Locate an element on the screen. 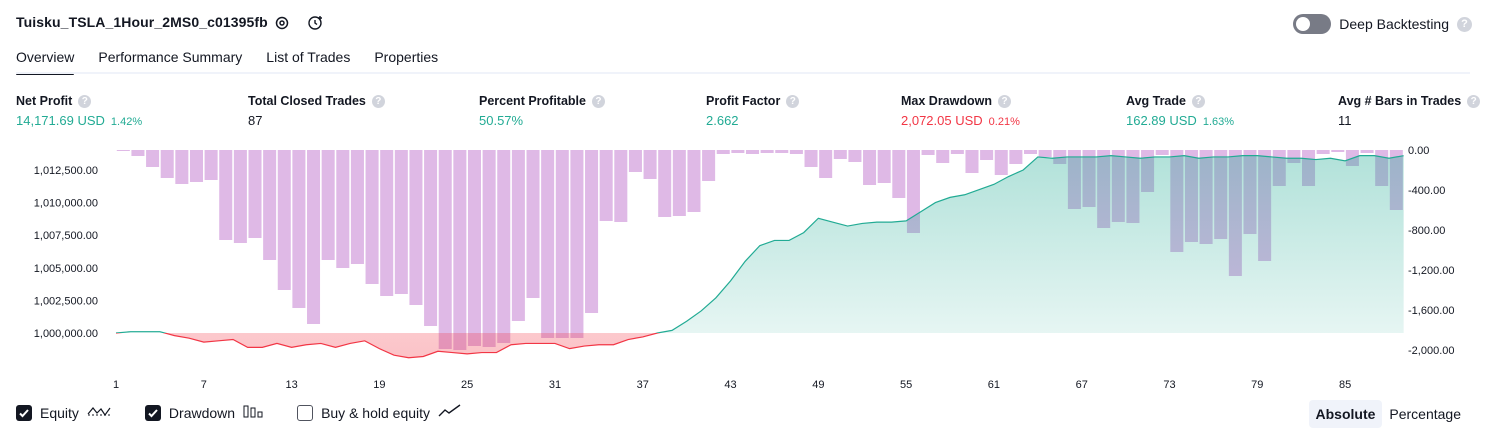  deep-backtesting-label: Deep Backtesting is located at coordinates (1394, 24).